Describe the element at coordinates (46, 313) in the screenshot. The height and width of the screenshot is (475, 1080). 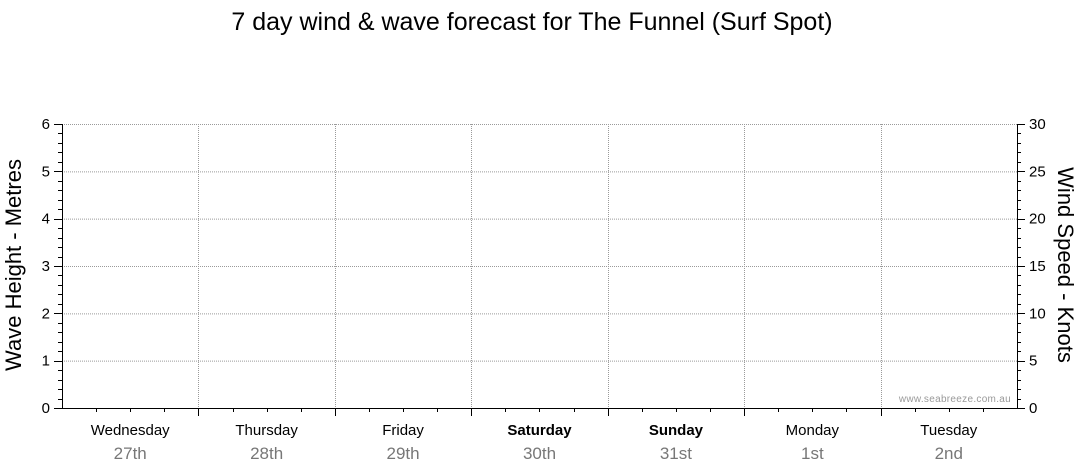
I see `left-tick-label: 2` at that location.